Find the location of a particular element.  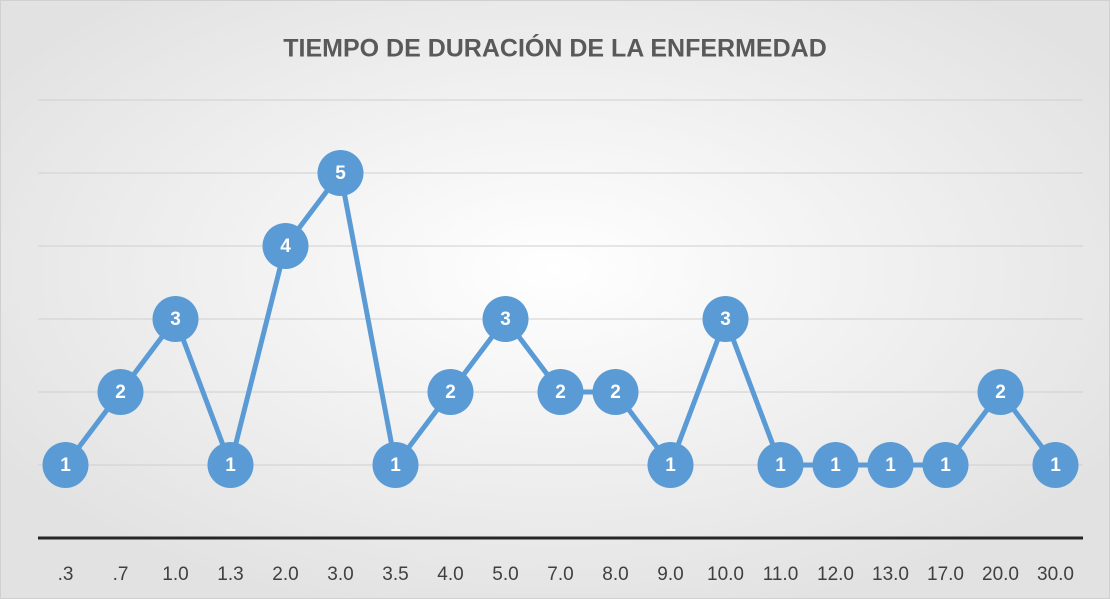

x-tick-label: 20.0 is located at coordinates (1000, 574).